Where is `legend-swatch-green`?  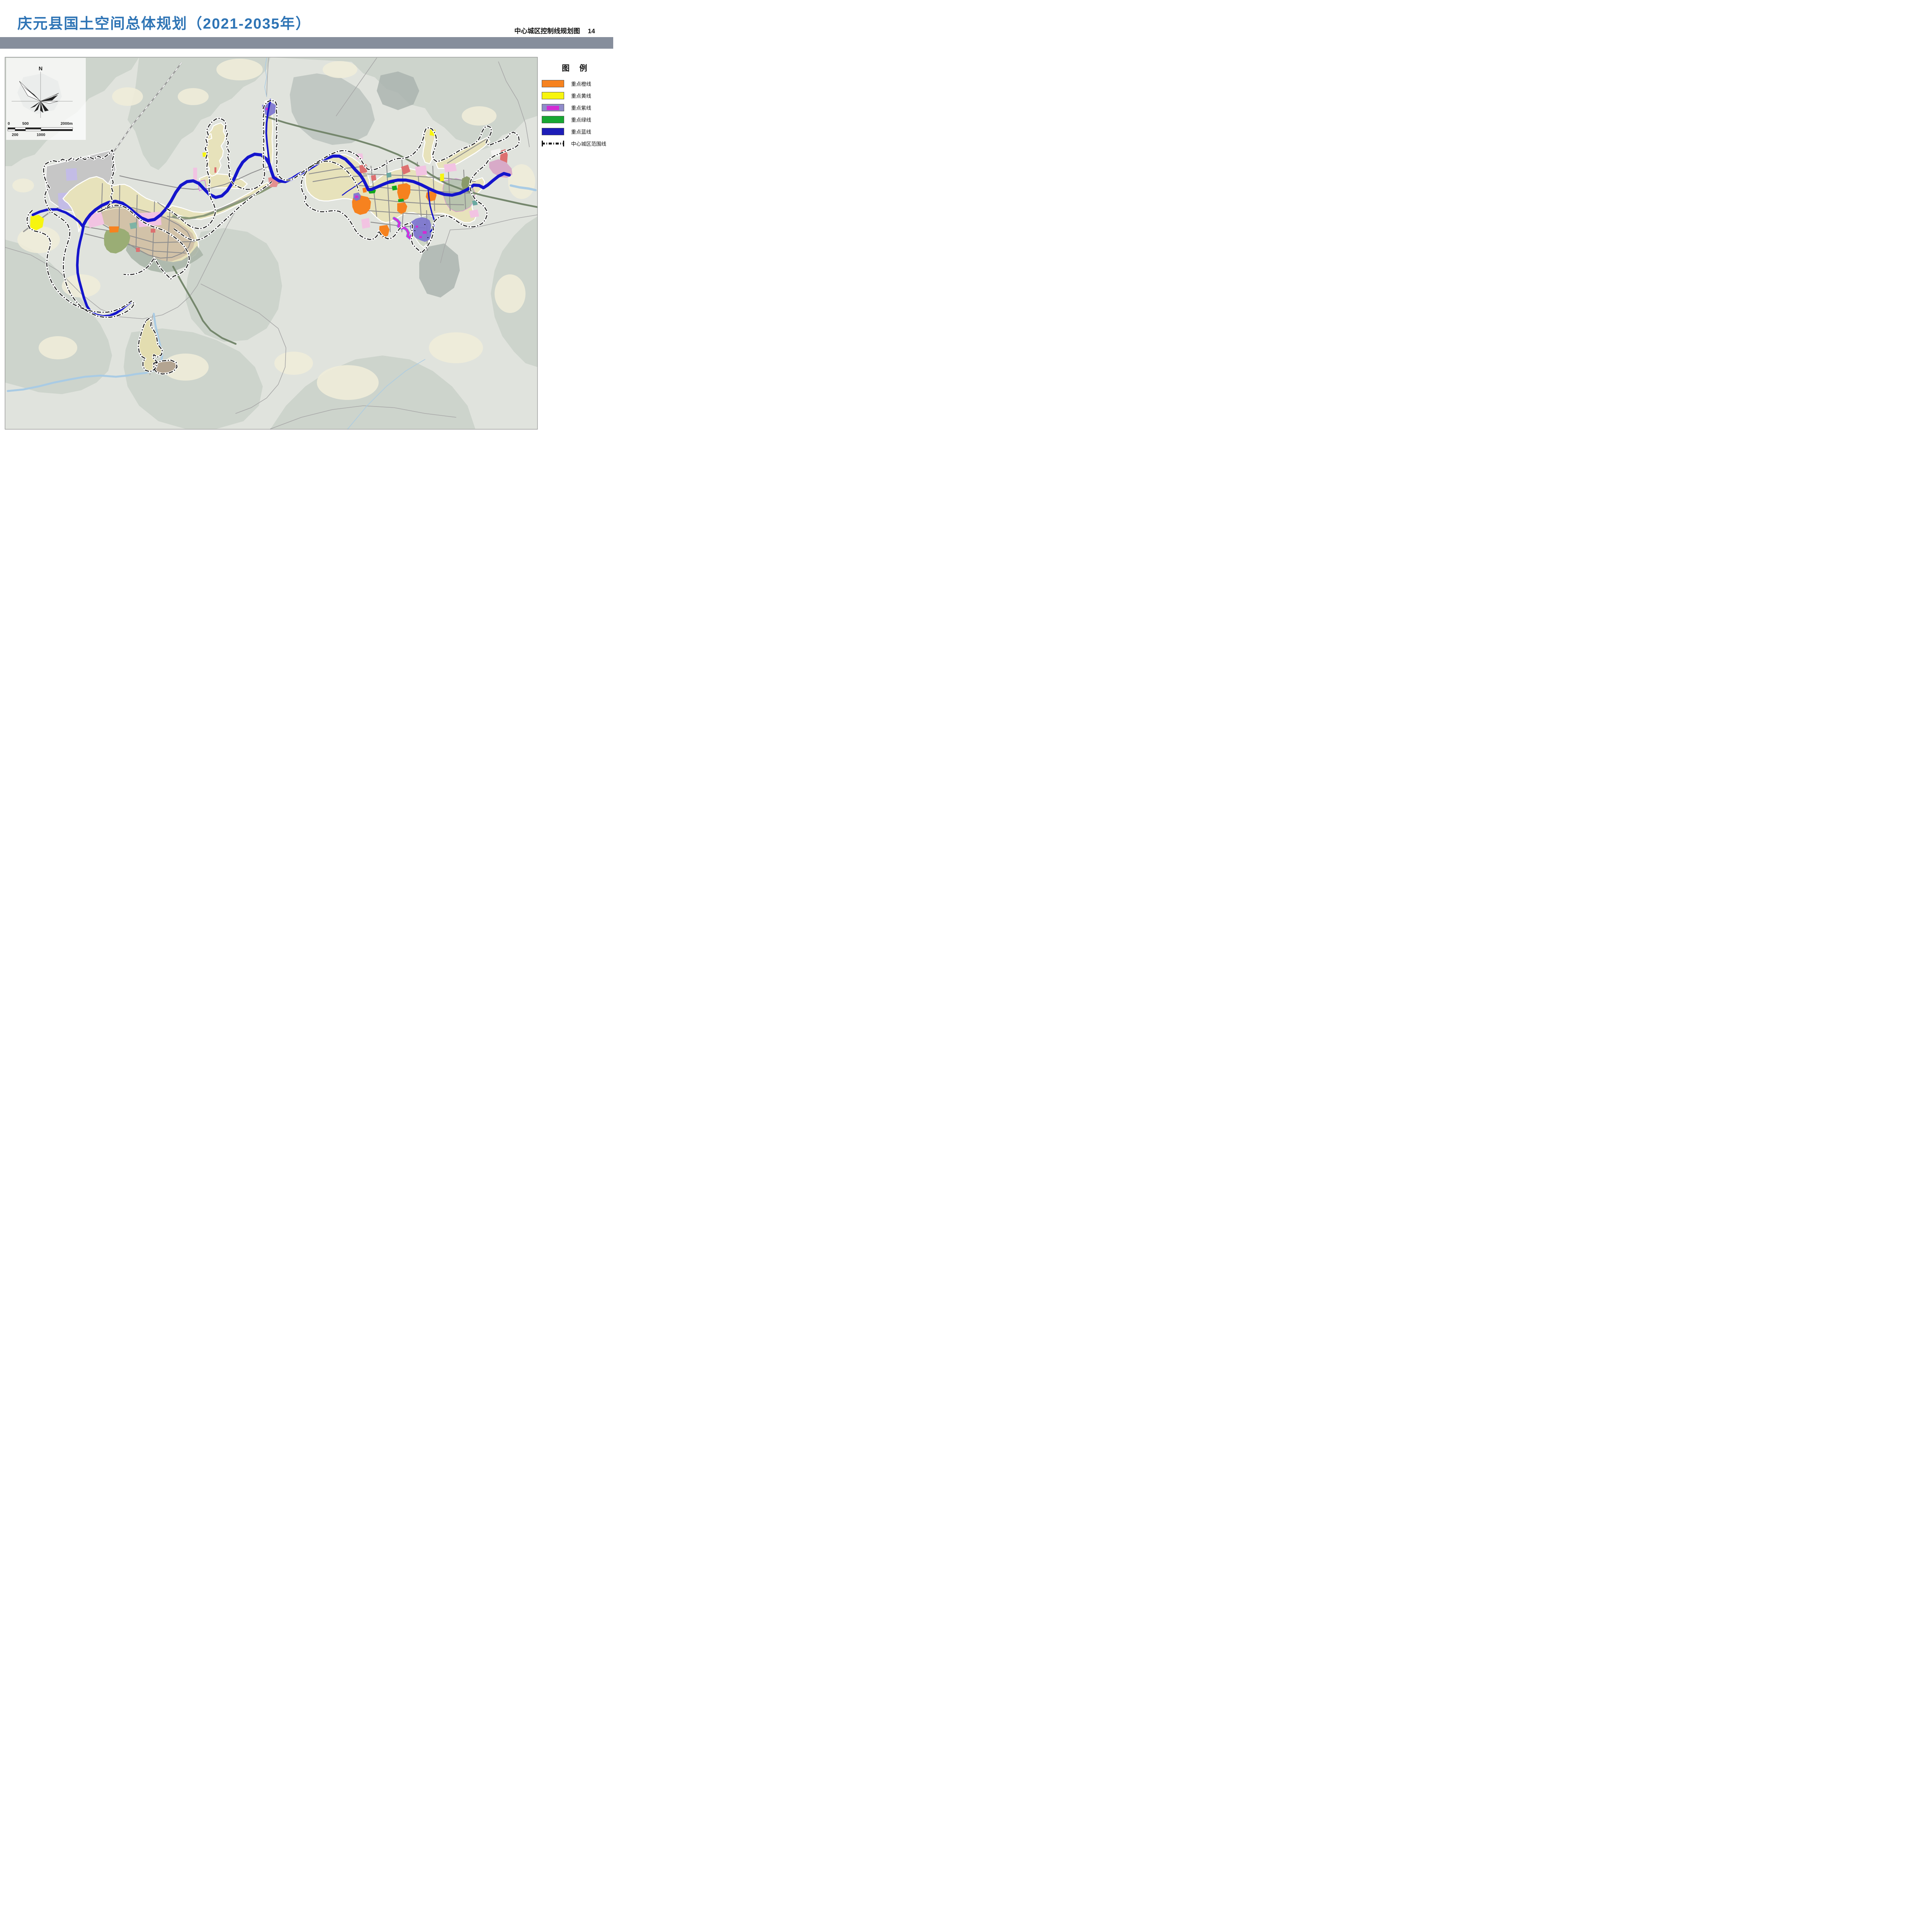
legend-swatch-green is located at coordinates (553, 120).